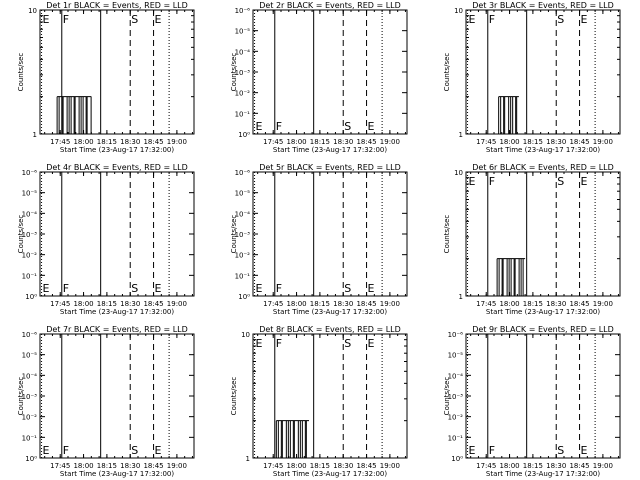 This screenshot has width=640, height=480. Describe the element at coordinates (117, 329) in the screenshot. I see `panel-title: Det 7r BLACK = Events, RED = LLD` at that location.